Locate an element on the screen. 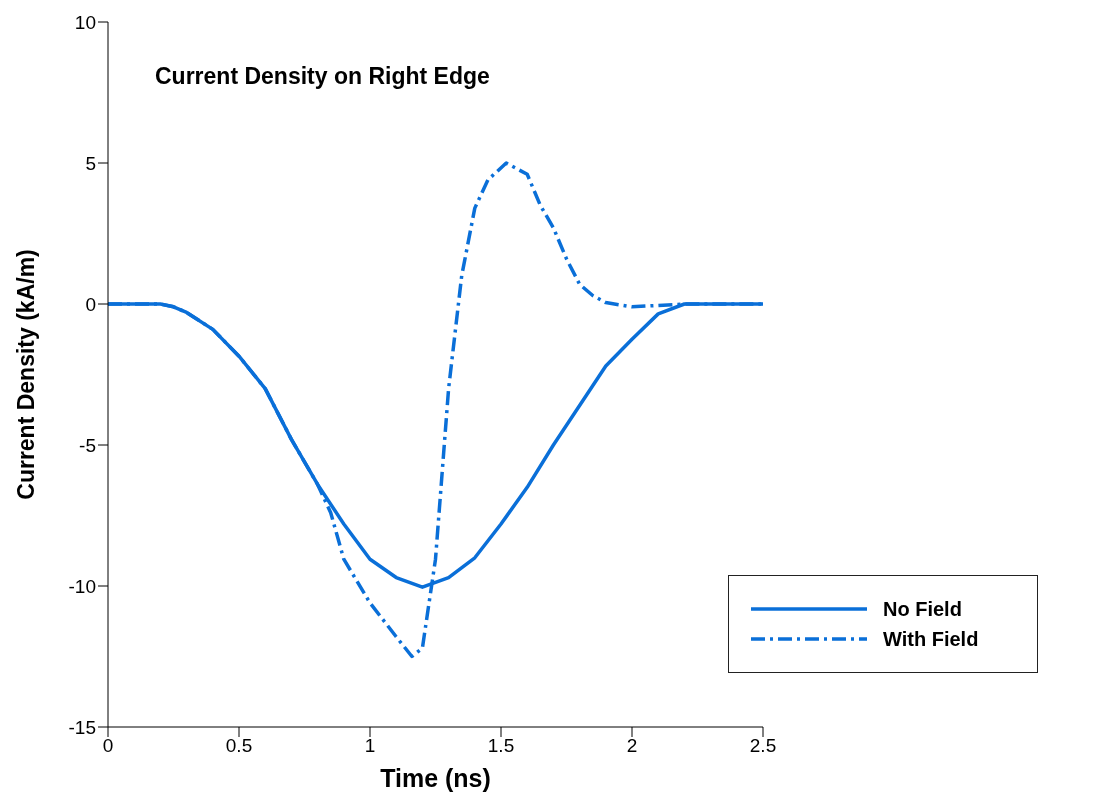  x-tick-label: 0.5 is located at coordinates (239, 746).